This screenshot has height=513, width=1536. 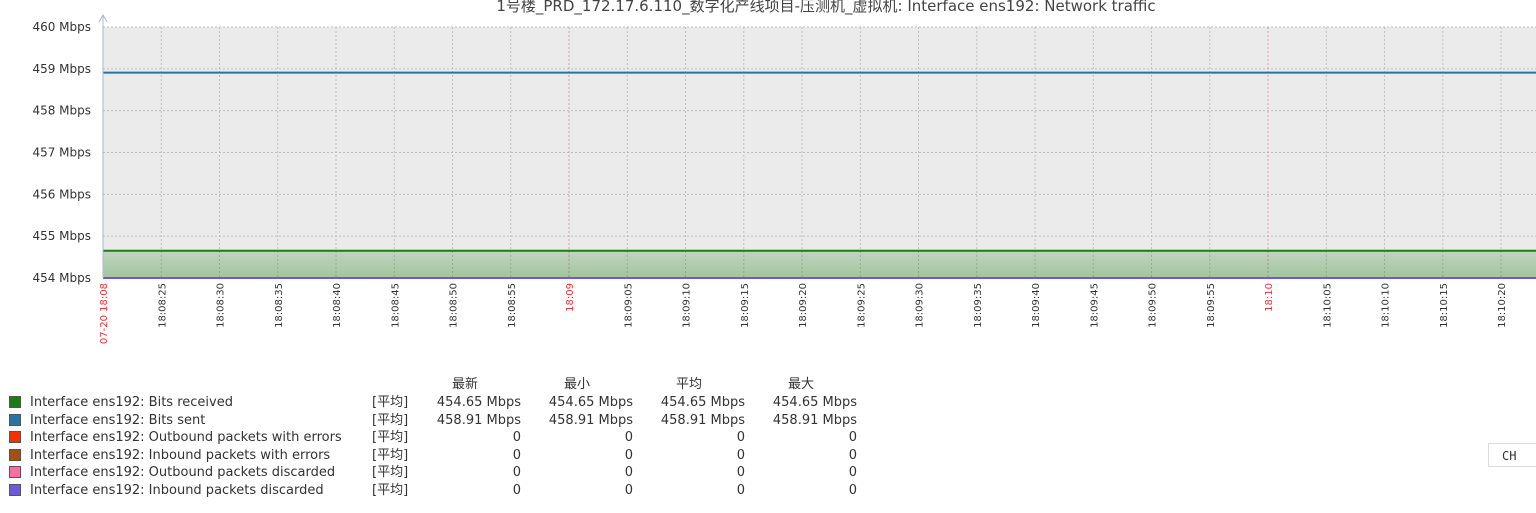 What do you see at coordinates (61, 278) in the screenshot?
I see `y-tick-label: 454 Mbps` at bounding box center [61, 278].